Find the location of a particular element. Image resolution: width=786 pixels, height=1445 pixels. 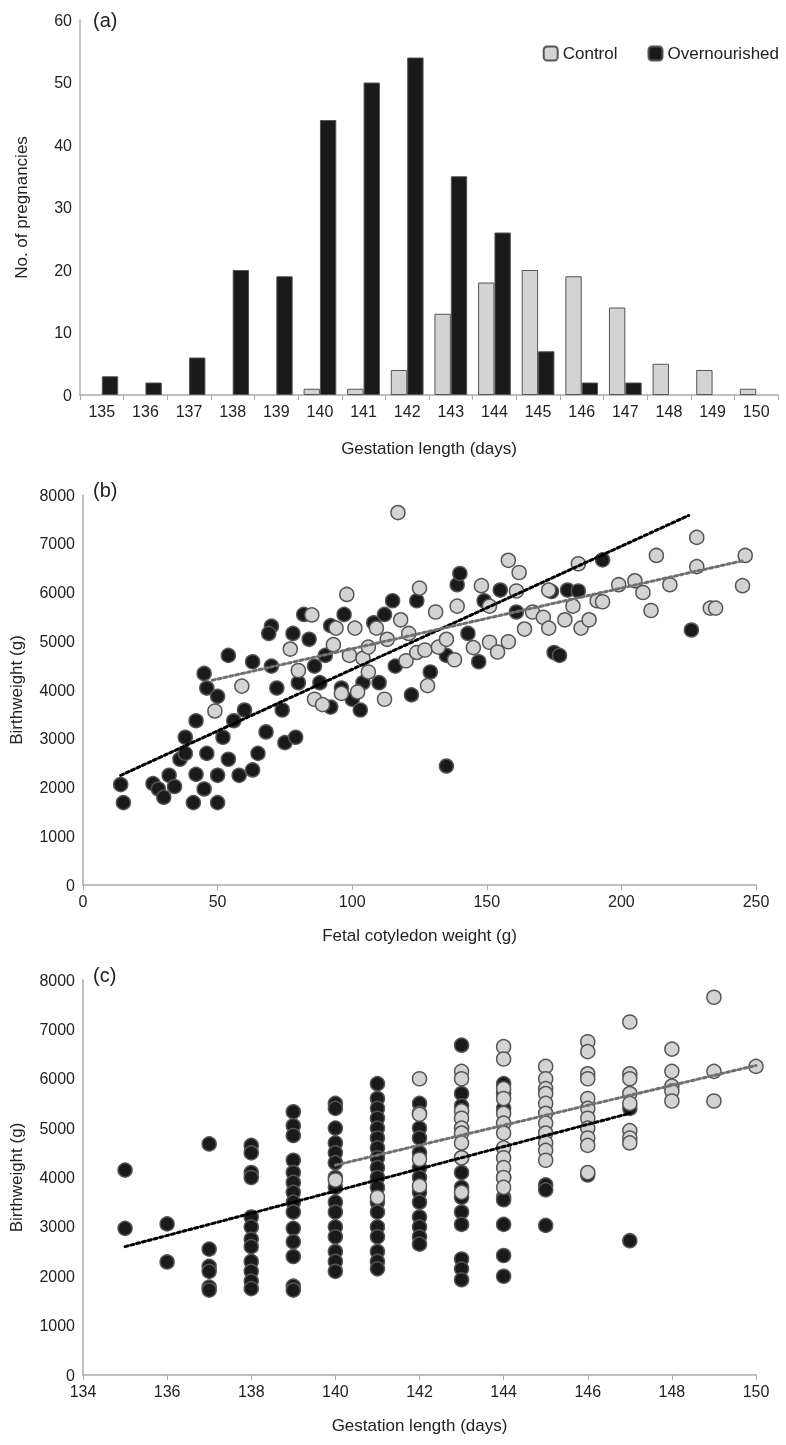

x-tick-label: 139 is located at coordinates (276, 411).